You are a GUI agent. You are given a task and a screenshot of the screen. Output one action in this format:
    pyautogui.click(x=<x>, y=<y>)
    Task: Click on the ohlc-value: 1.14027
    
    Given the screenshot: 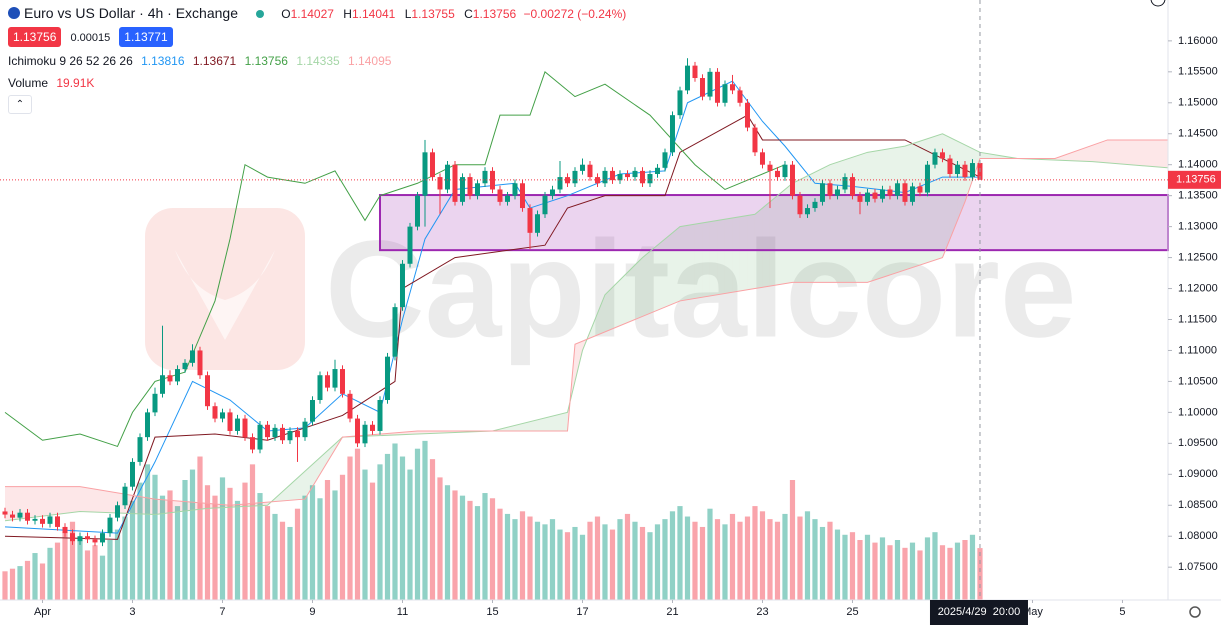 What is the action you would take?
    pyautogui.click(x=312, y=14)
    